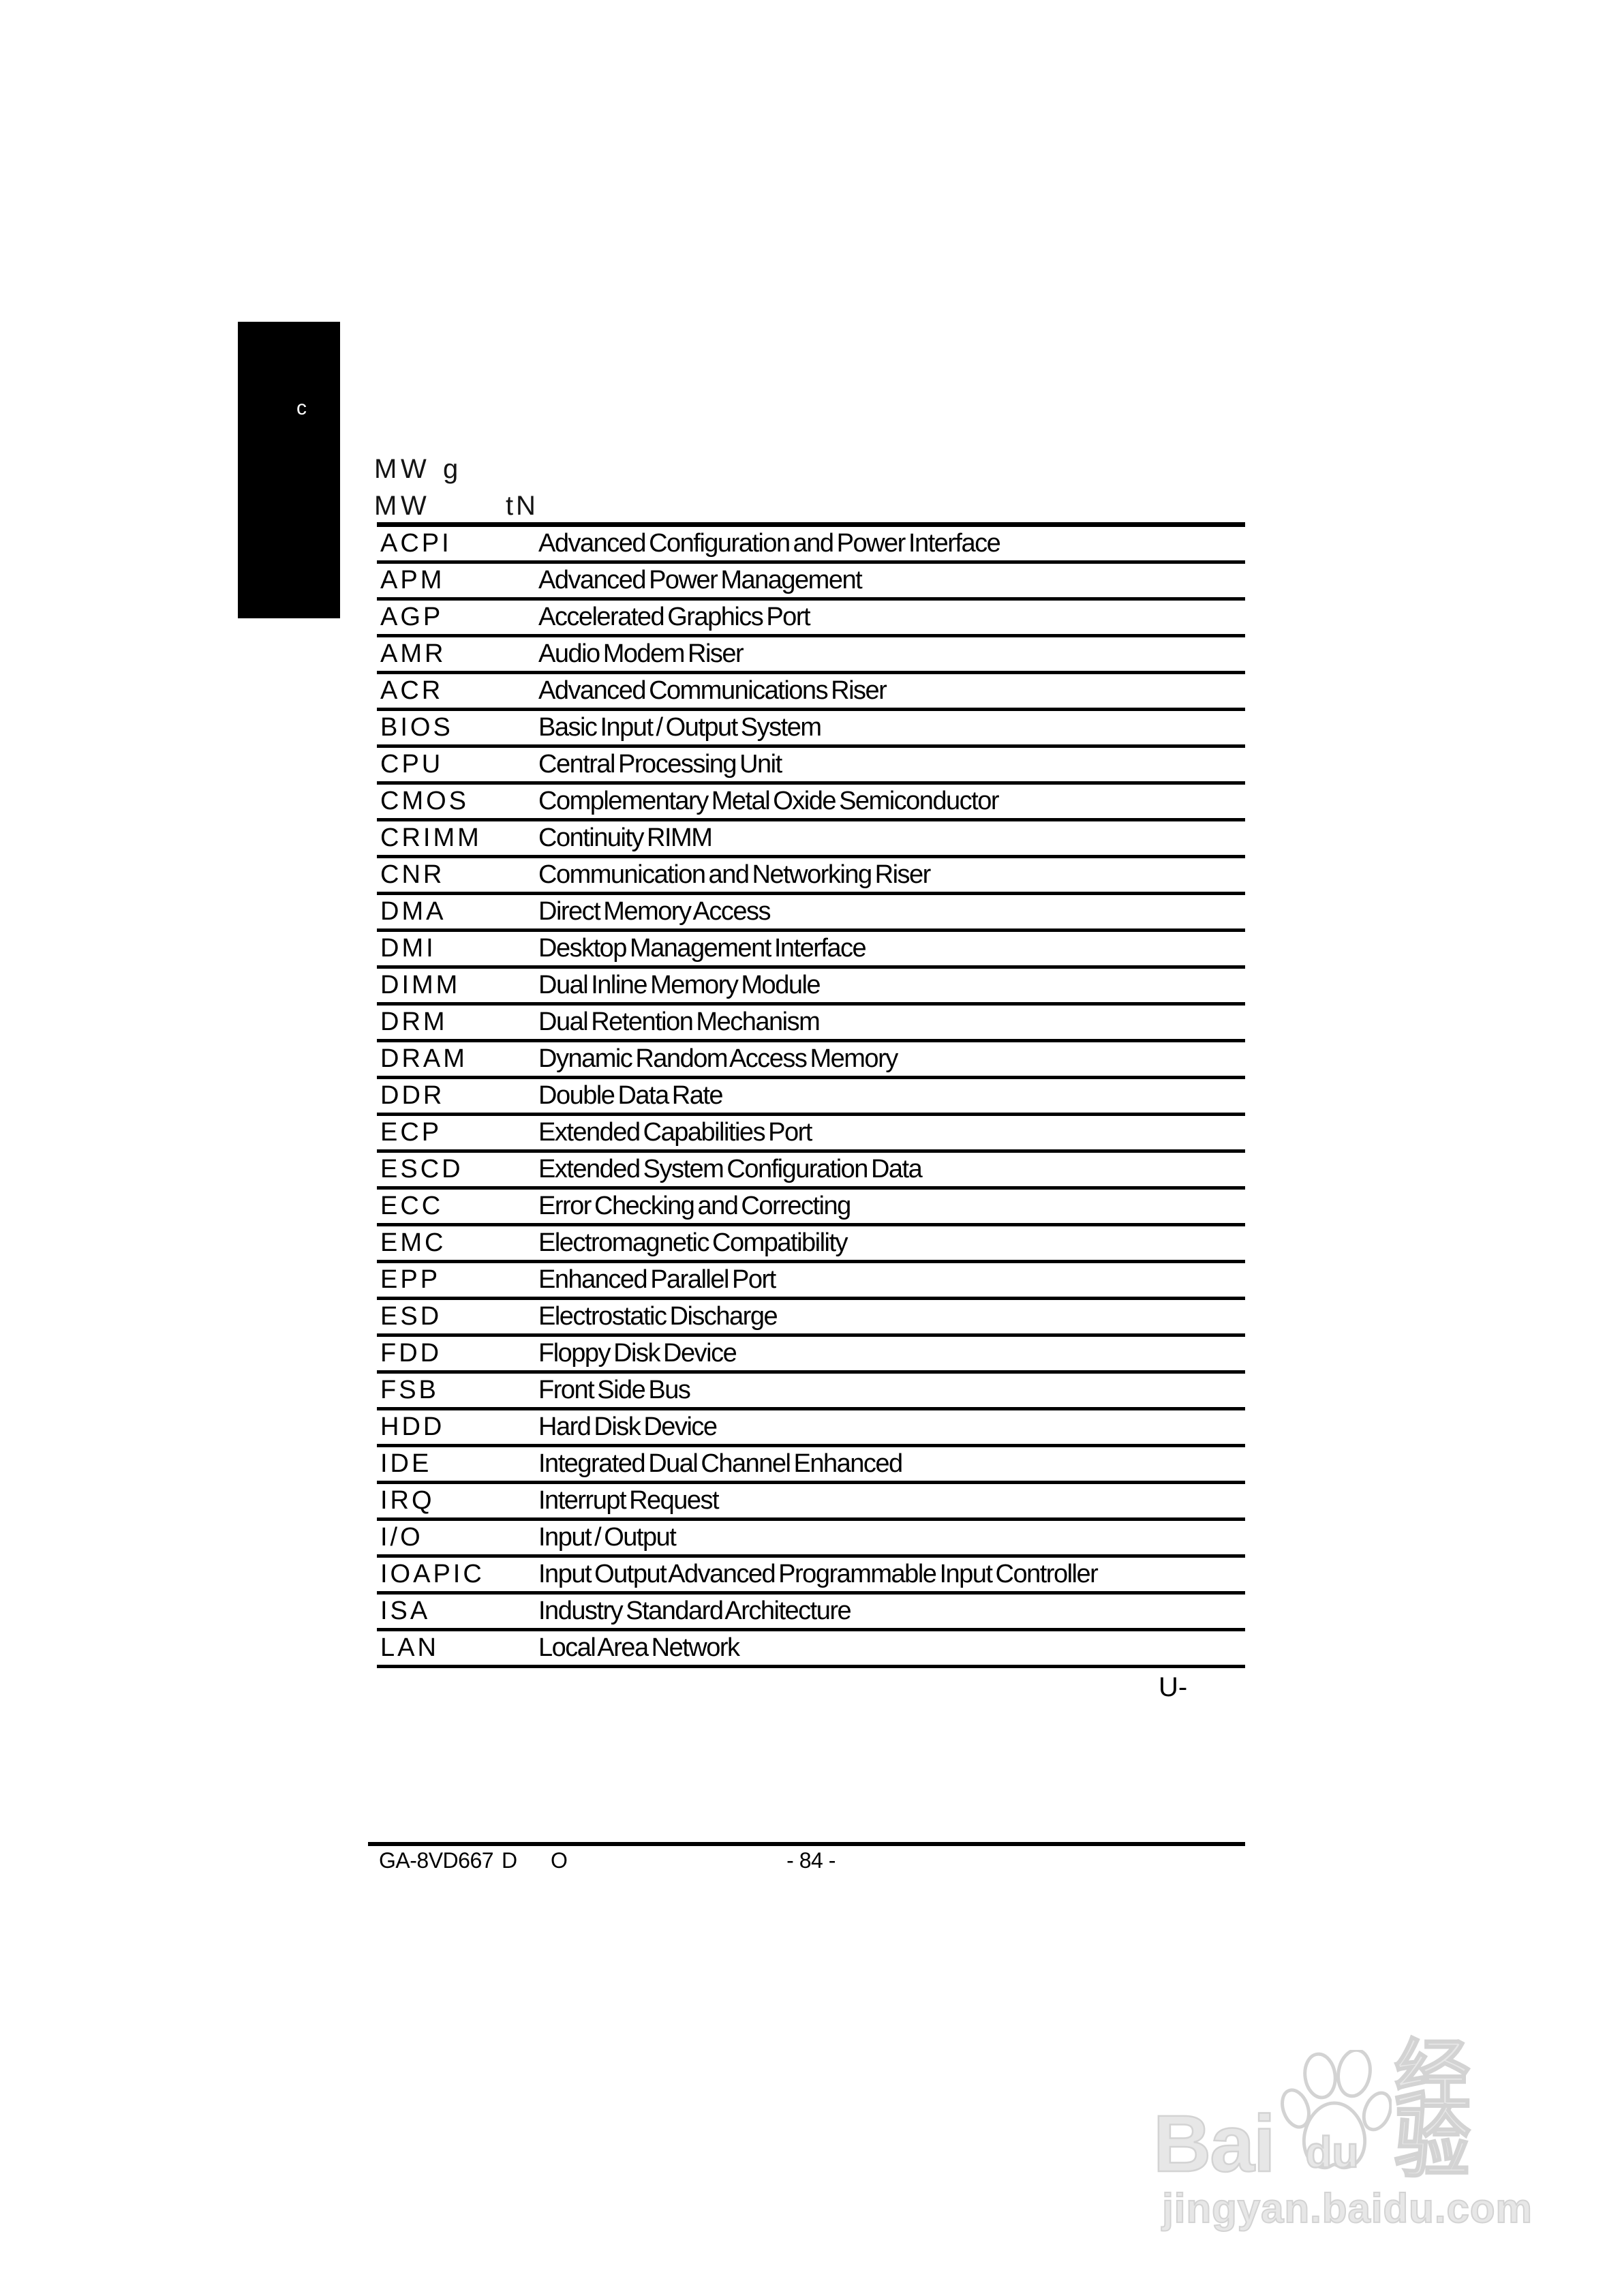 Image resolution: width=1622 pixels, height=2296 pixels. I want to click on footer-text-fragment: O, so click(559, 1861).